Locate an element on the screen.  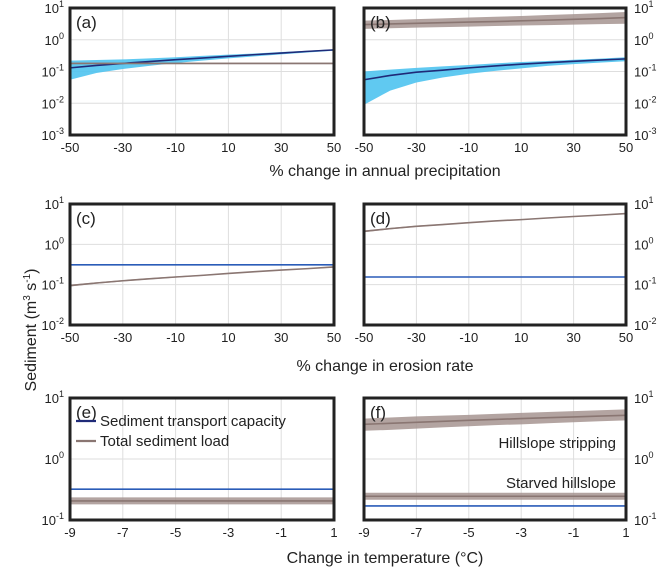
ytick-exp-c-1: 0 is located at coordinates (61, 240).